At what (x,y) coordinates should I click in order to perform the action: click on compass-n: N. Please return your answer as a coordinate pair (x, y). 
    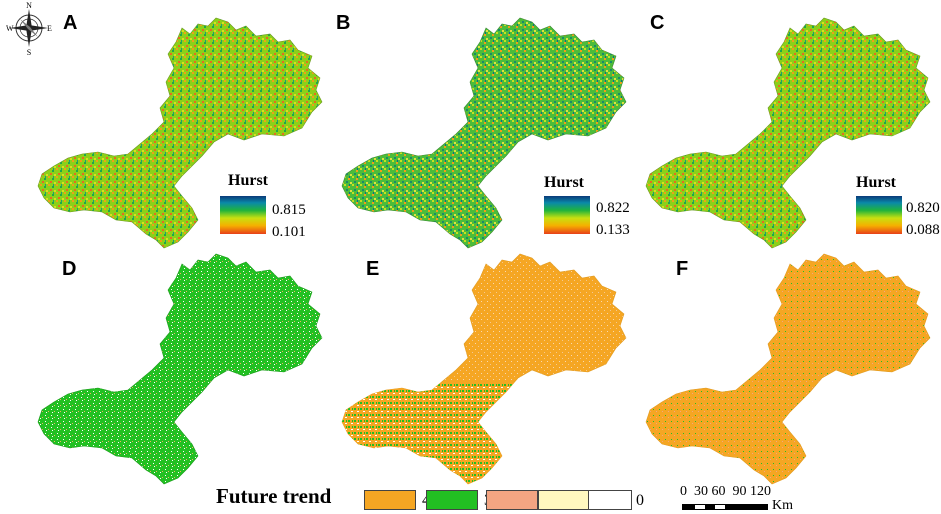
    Looking at the image, I should click on (29, 5).